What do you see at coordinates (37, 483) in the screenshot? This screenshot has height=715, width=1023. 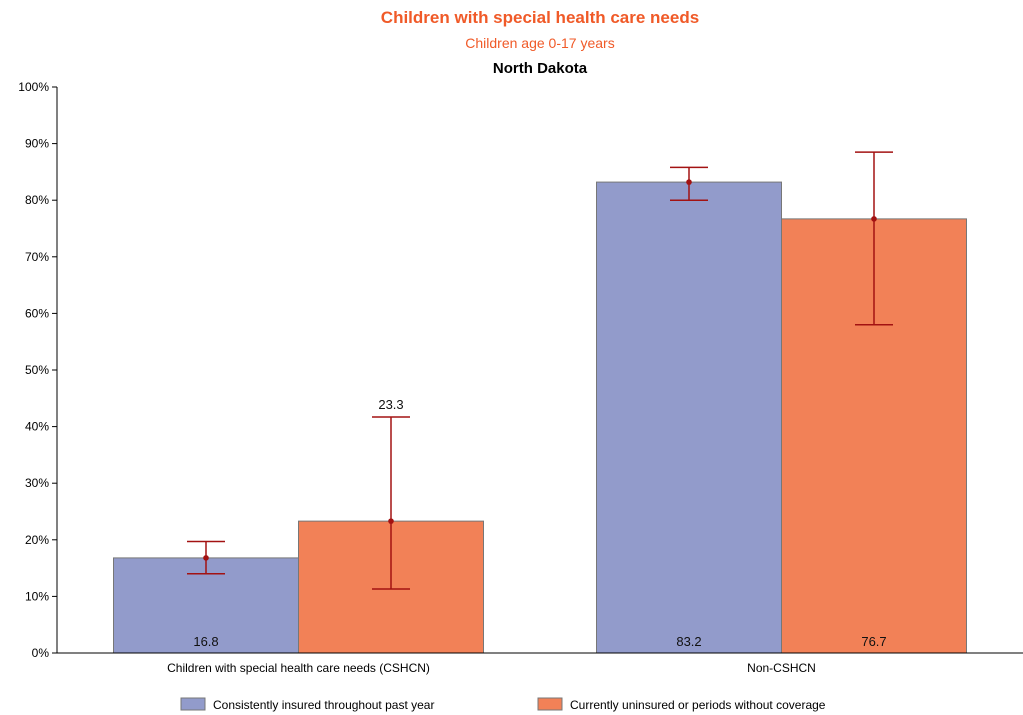 I see `y-tick-label: 30%` at bounding box center [37, 483].